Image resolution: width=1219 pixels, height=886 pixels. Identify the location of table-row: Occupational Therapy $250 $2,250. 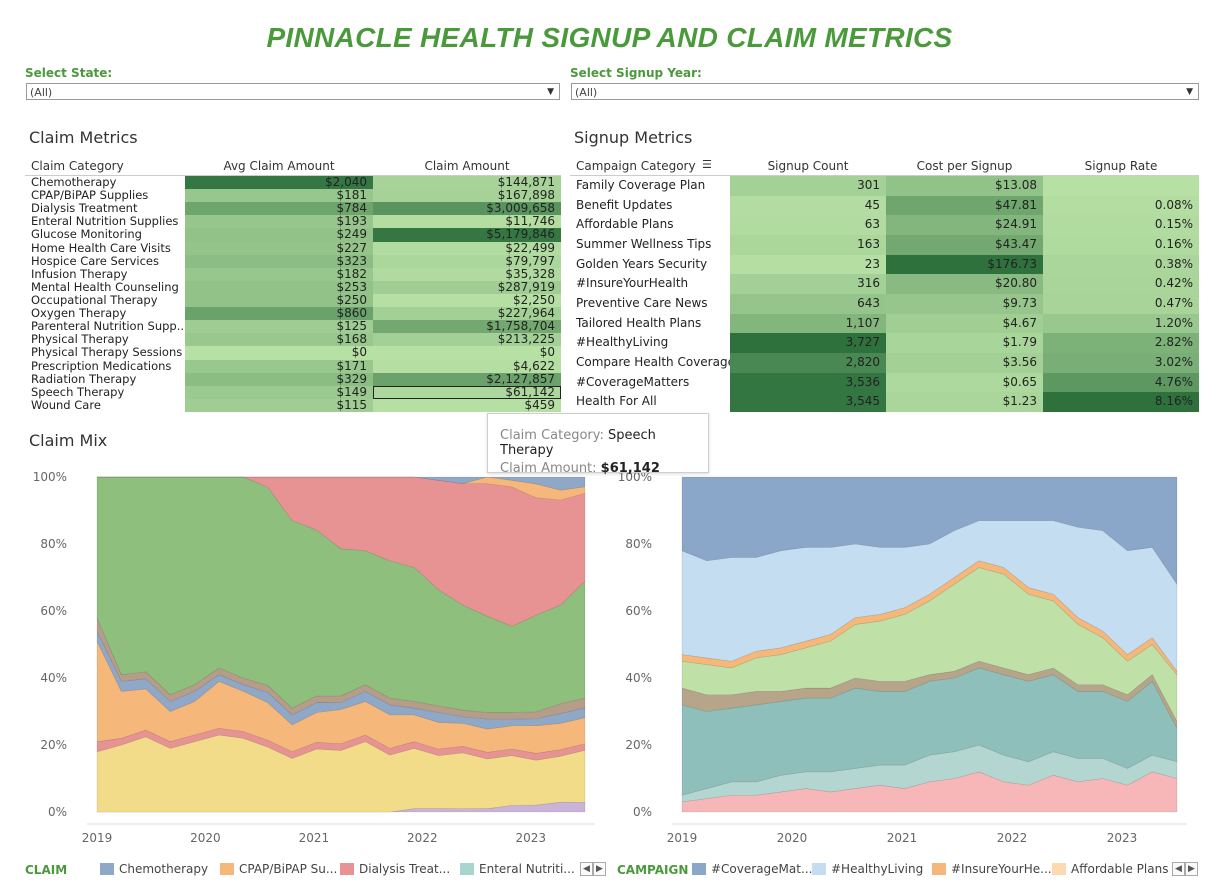
(293, 300).